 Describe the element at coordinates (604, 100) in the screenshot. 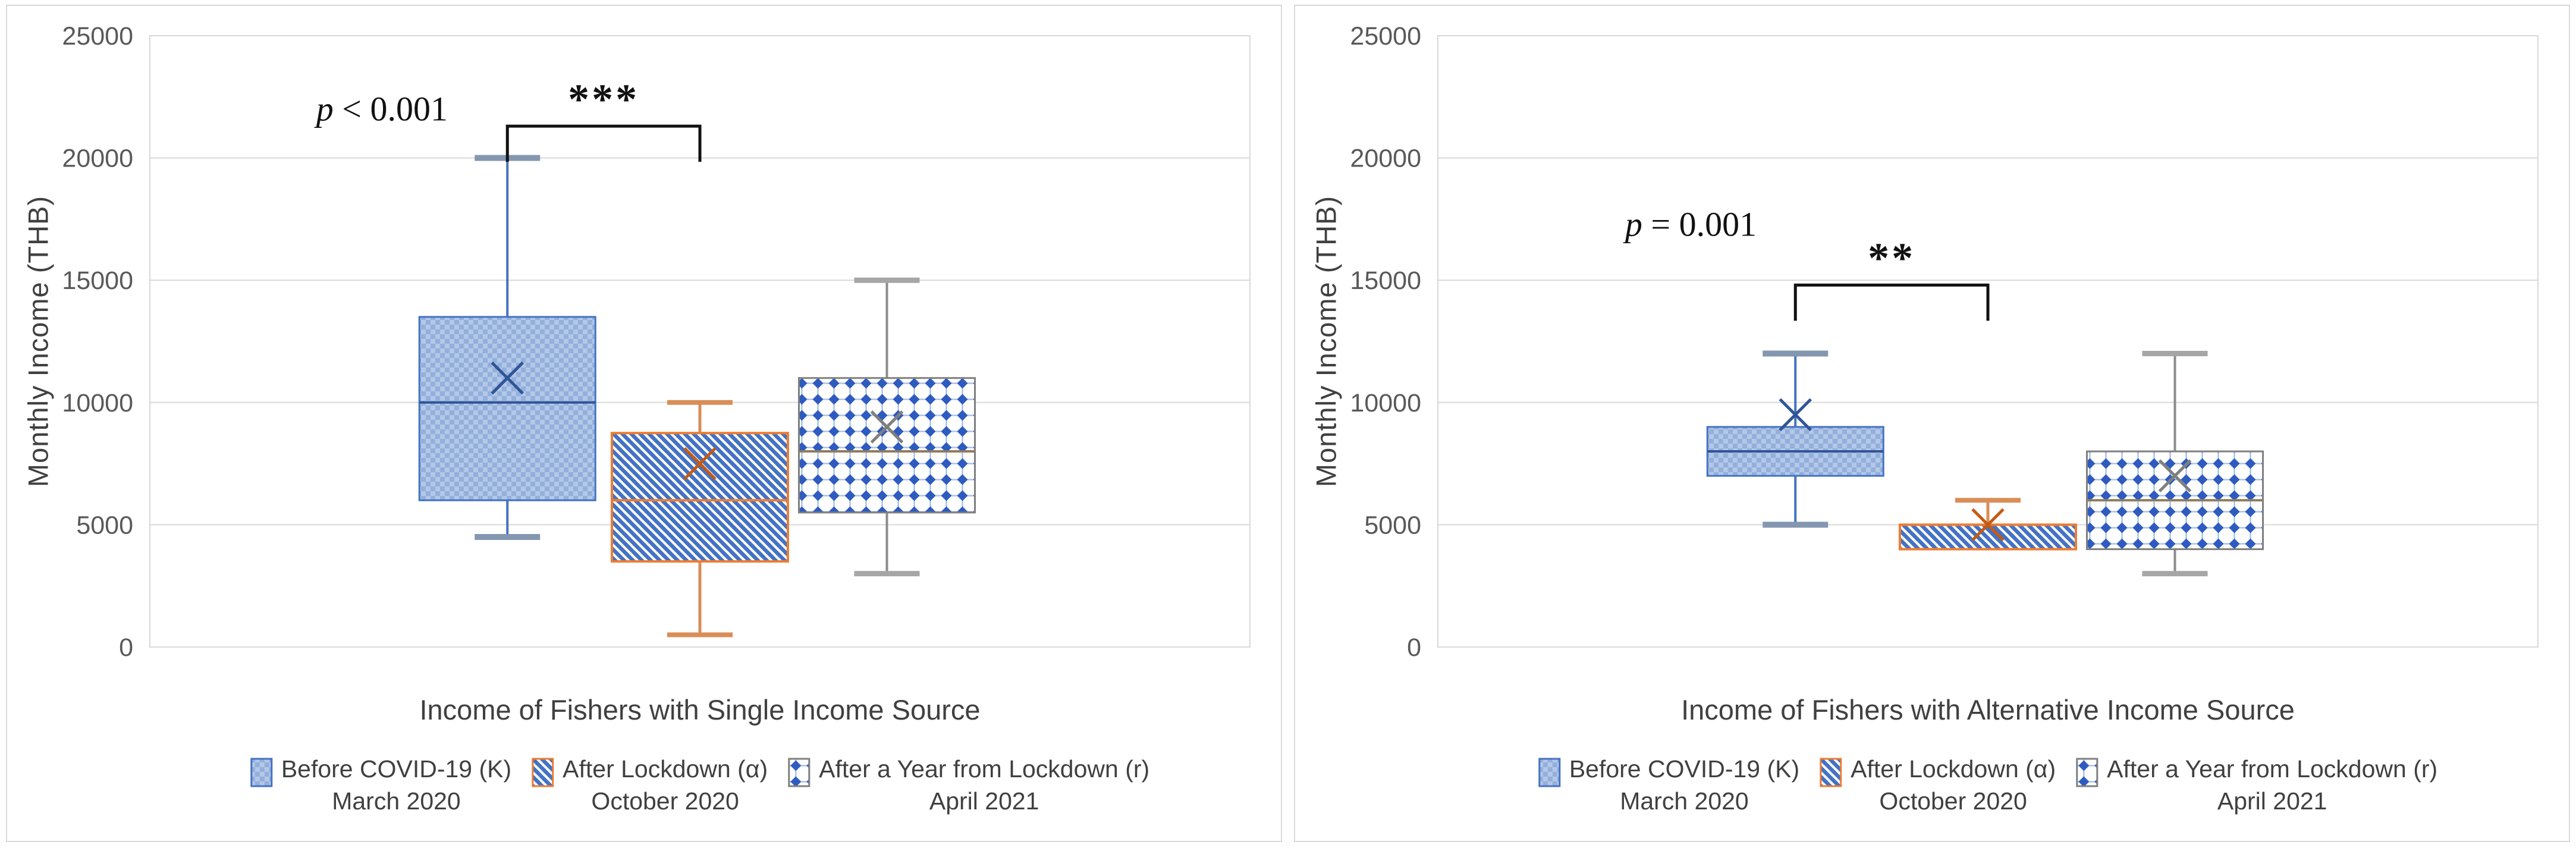

I see `significance-stars: ***` at that location.